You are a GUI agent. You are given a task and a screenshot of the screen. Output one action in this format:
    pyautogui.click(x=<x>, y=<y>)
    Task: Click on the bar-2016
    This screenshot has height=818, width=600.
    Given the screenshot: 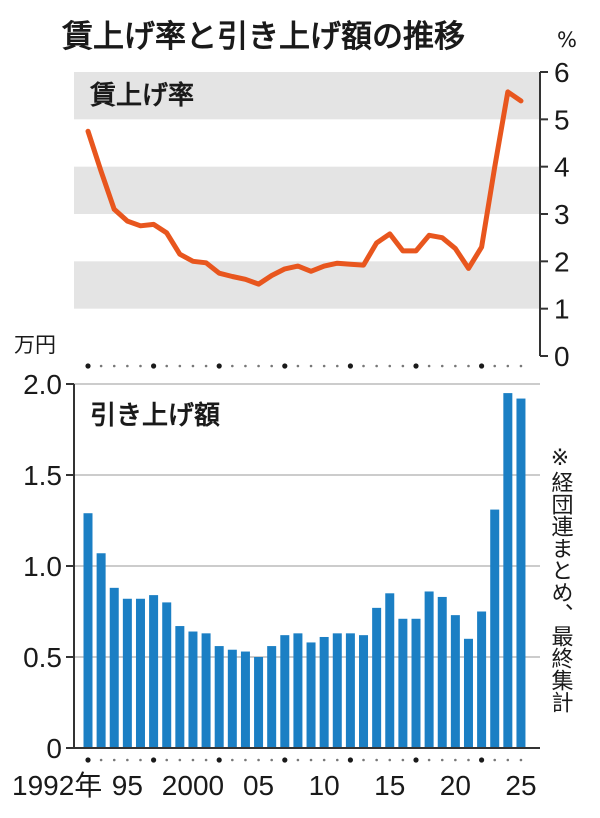 What is the action you would take?
    pyautogui.click(x=403, y=683)
    